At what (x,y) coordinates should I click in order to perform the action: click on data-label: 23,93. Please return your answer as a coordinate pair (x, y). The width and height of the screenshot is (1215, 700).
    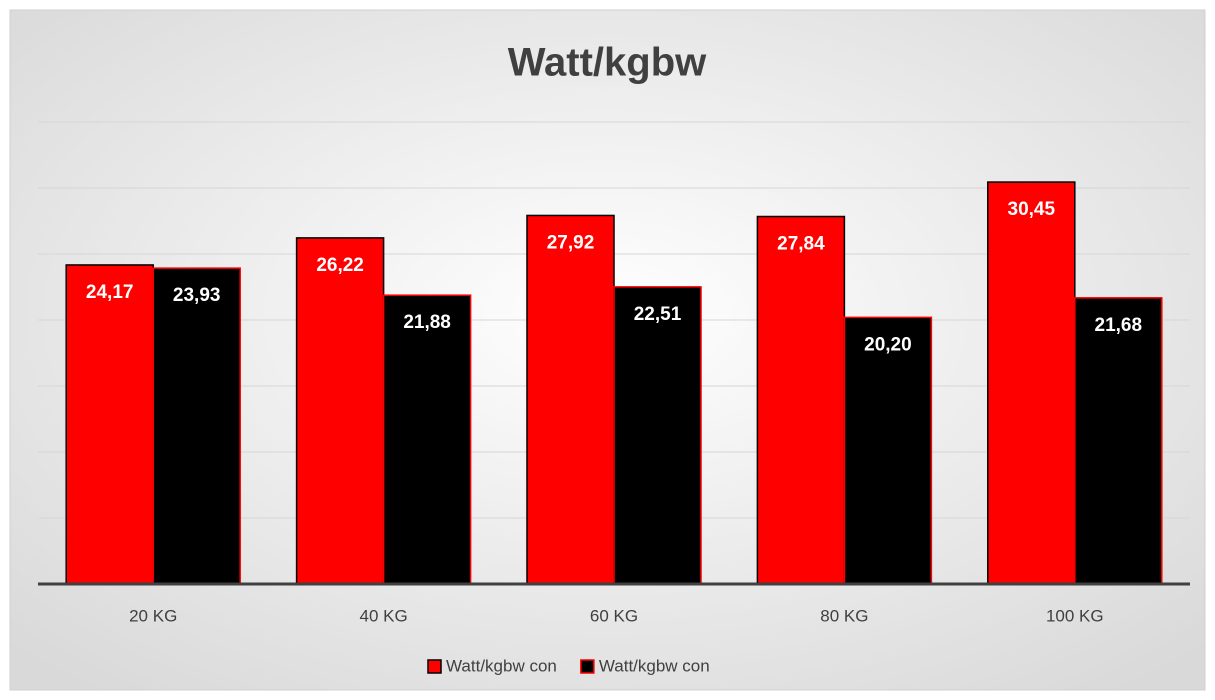
    Looking at the image, I should click on (197, 295).